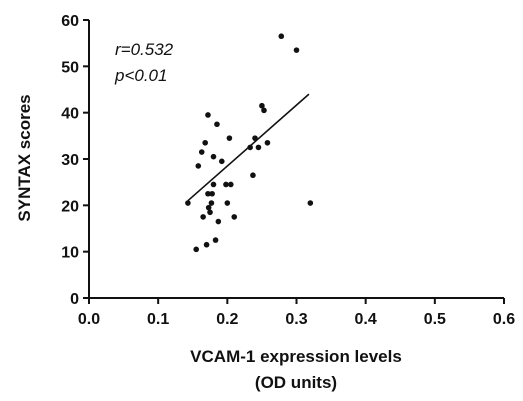  What do you see at coordinates (296, 356) in the screenshot?
I see `x-axis-title-line1: VCAM-1 expression levels` at bounding box center [296, 356].